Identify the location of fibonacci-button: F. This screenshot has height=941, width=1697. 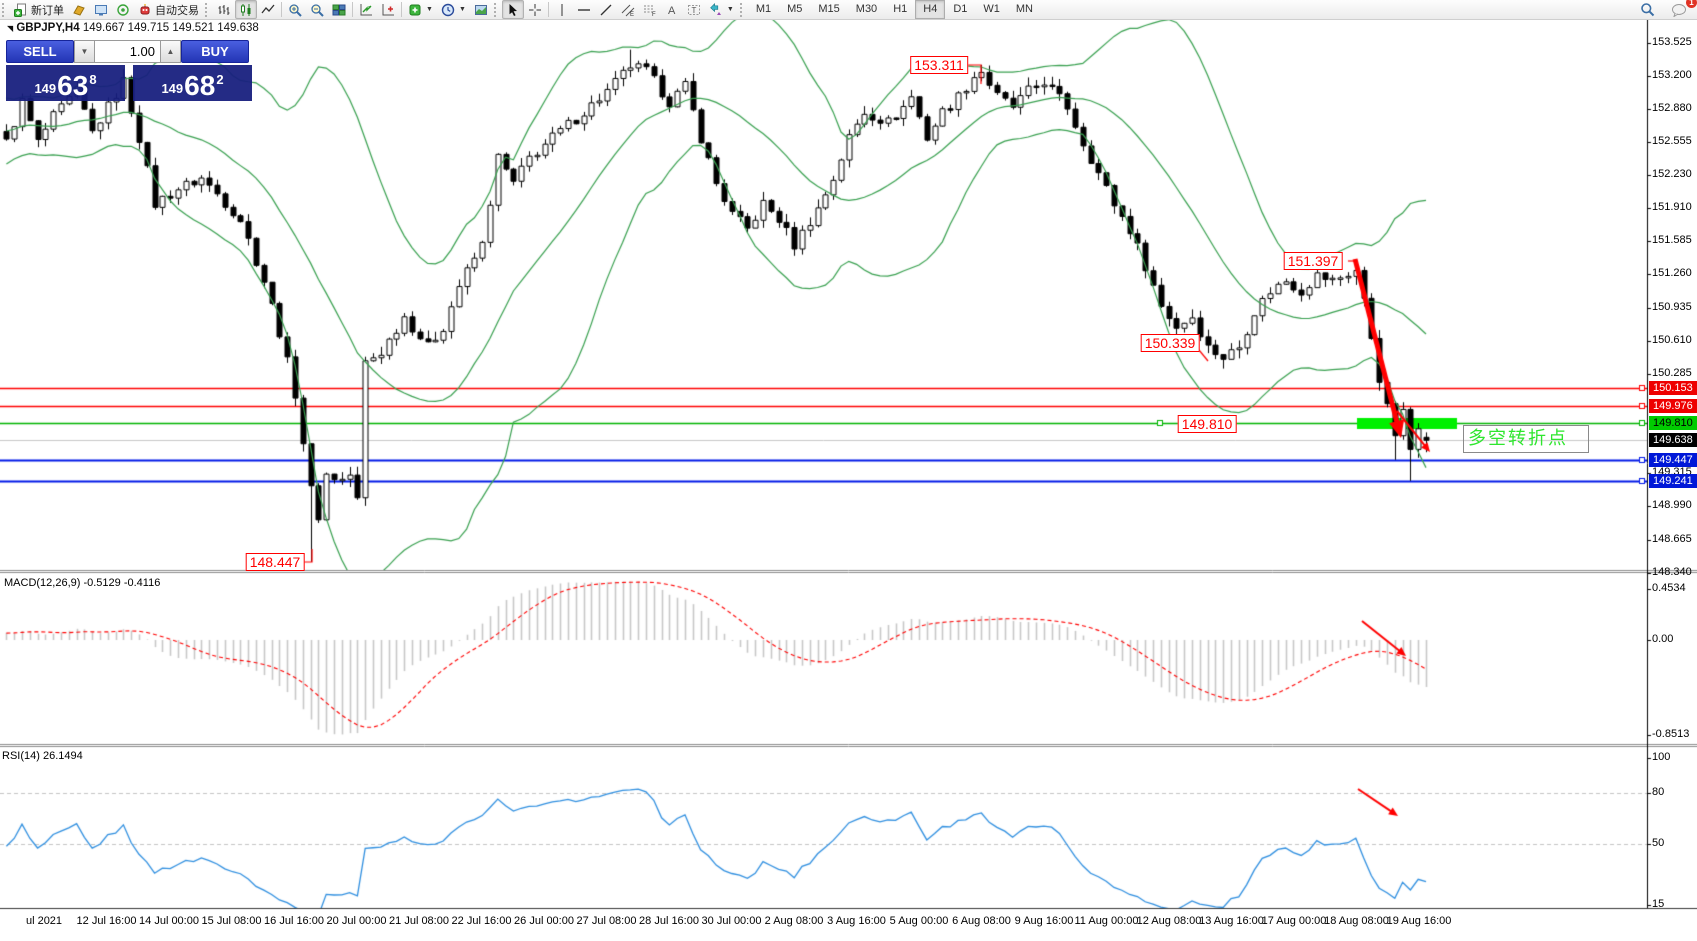
(650, 9).